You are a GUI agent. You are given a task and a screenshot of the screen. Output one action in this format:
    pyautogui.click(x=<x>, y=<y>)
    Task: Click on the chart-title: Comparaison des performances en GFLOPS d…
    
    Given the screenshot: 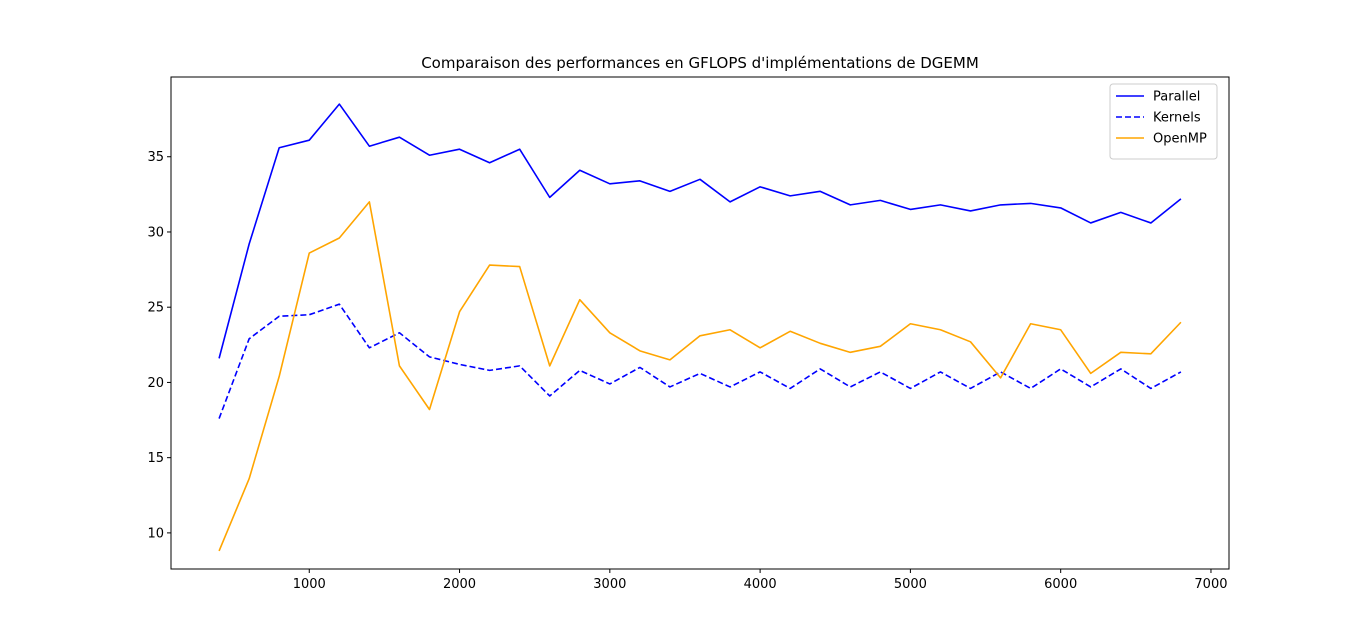 What is the action you would take?
    pyautogui.click(x=700, y=63)
    